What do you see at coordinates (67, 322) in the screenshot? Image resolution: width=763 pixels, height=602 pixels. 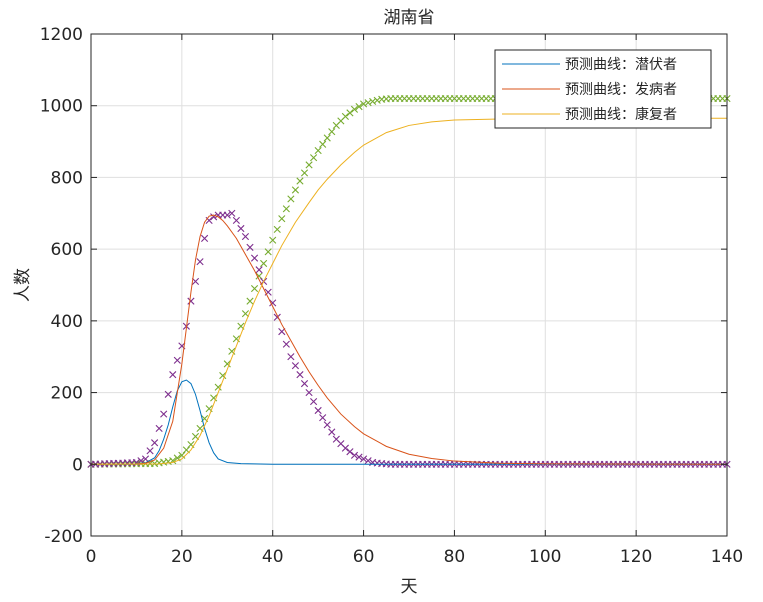 I see `y-tick-label: 400` at bounding box center [67, 322].